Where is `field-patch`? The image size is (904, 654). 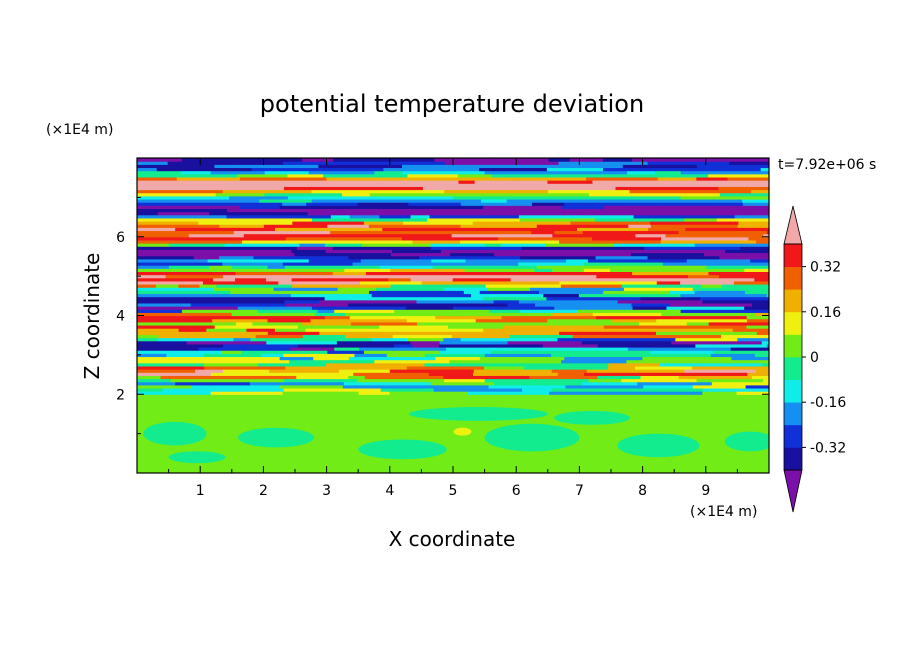
field-patch is located at coordinates (592, 417).